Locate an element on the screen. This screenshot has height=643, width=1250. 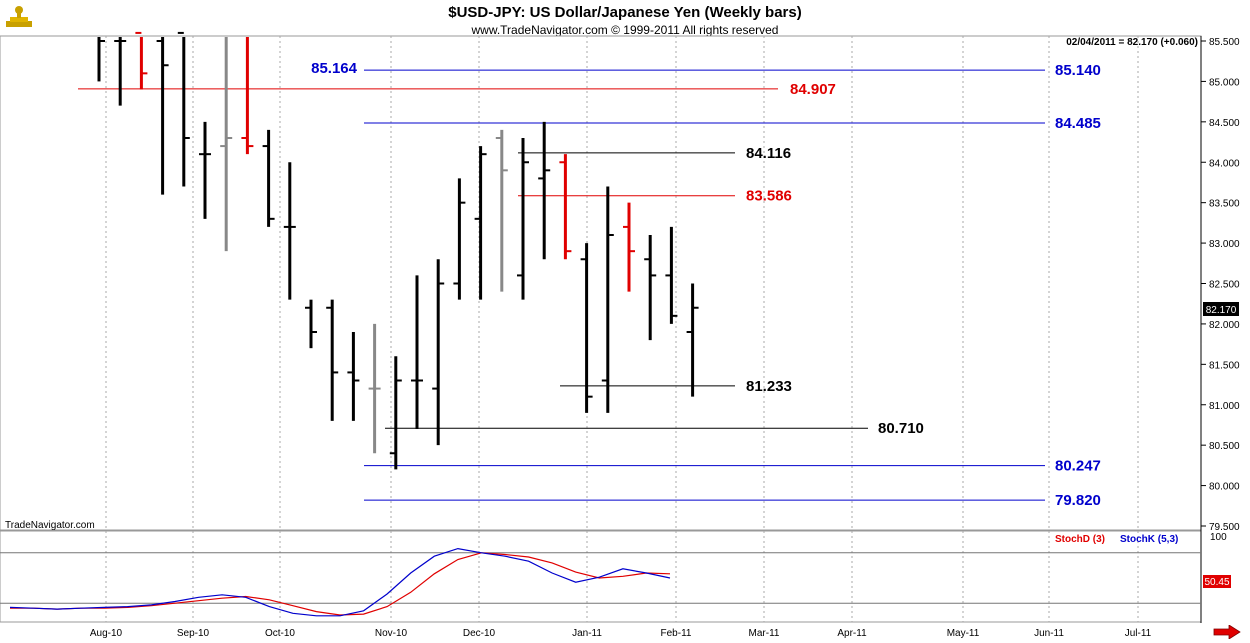
month-label: May-11 is located at coordinates (963, 633).